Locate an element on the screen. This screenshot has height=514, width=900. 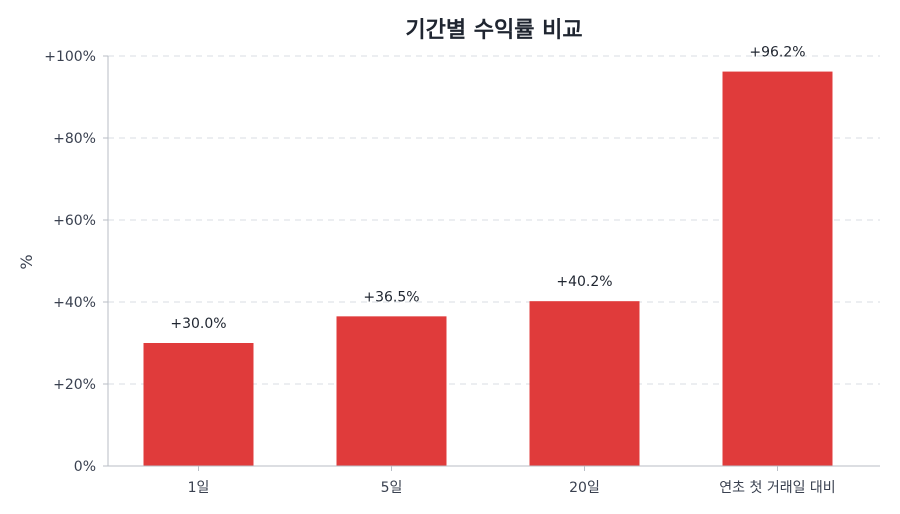
bar-data-label: +96.2% is located at coordinates (777, 53).